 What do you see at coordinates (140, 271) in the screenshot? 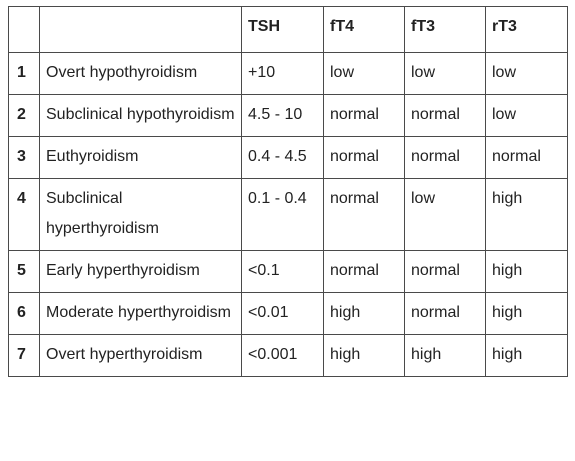
I see `condition-cell: Early hyperthyroidism` at bounding box center [140, 271].